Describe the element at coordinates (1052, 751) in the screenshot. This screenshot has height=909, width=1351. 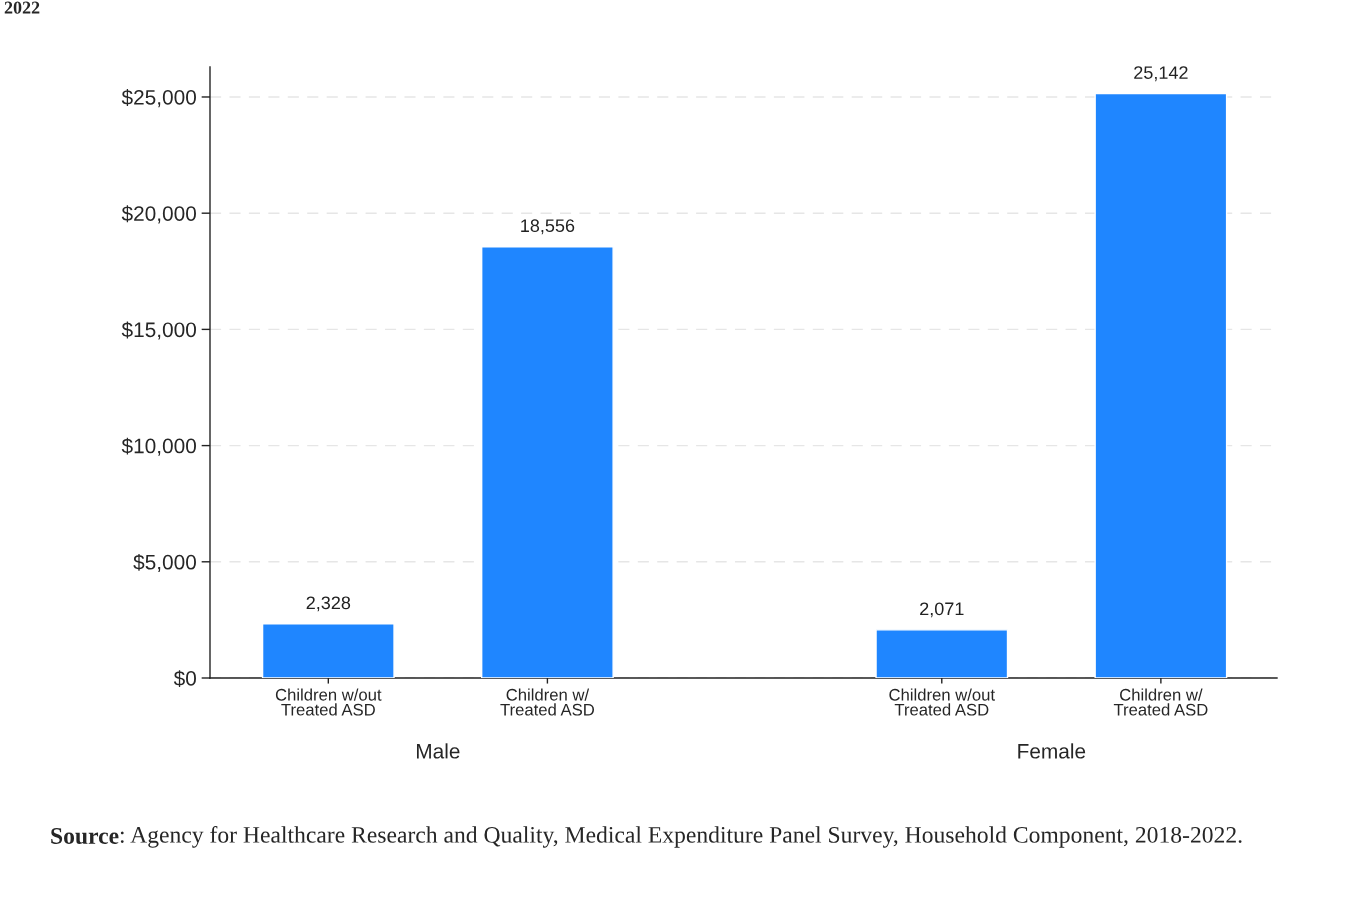
I see `text: Female` at that location.